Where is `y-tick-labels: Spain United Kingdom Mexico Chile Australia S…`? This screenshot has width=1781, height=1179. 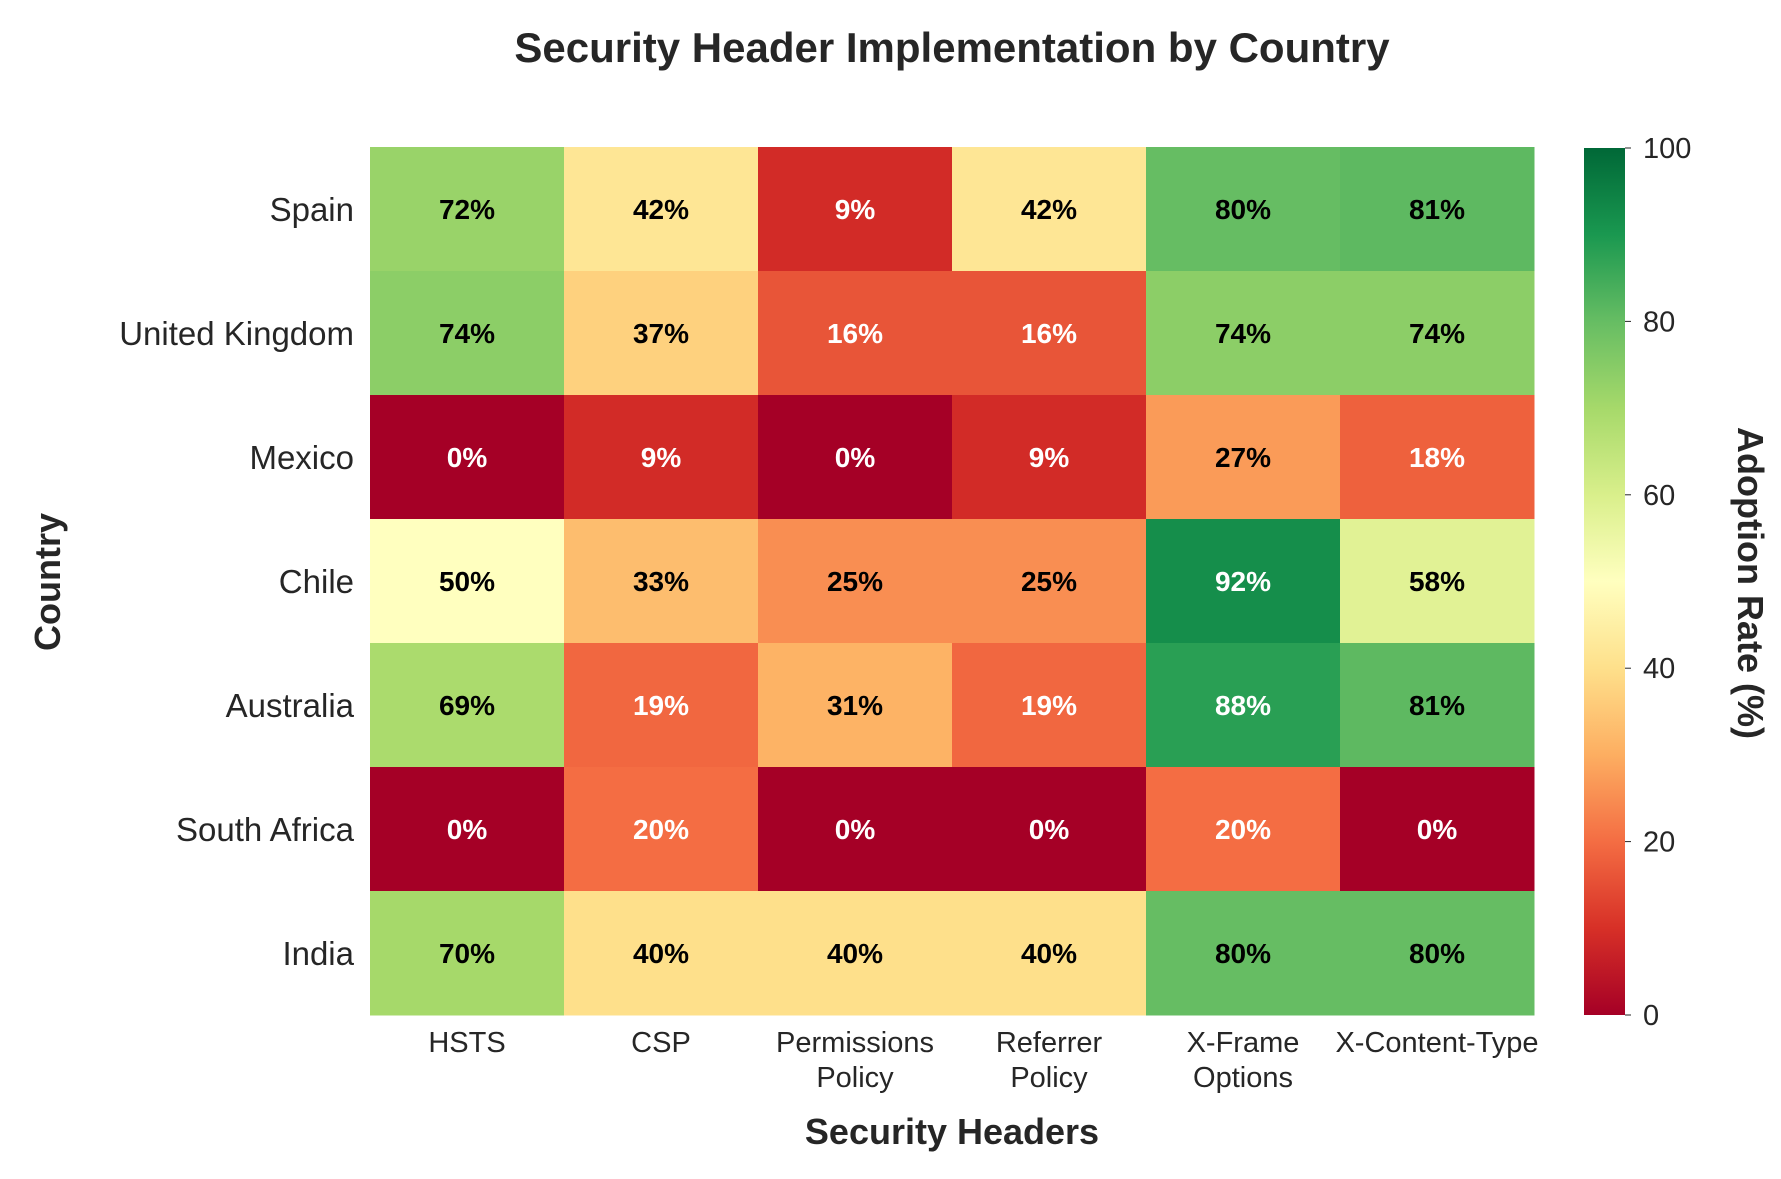 y-tick-labels: Spain United Kingdom Mexico Chile Australia S… is located at coordinates (236, 581).